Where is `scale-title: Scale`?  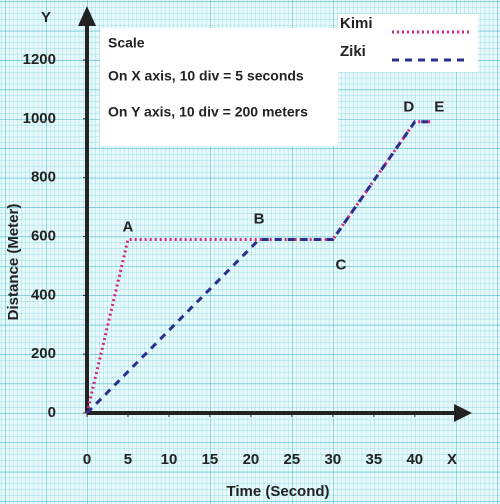
scale-title: Scale is located at coordinates (126, 43).